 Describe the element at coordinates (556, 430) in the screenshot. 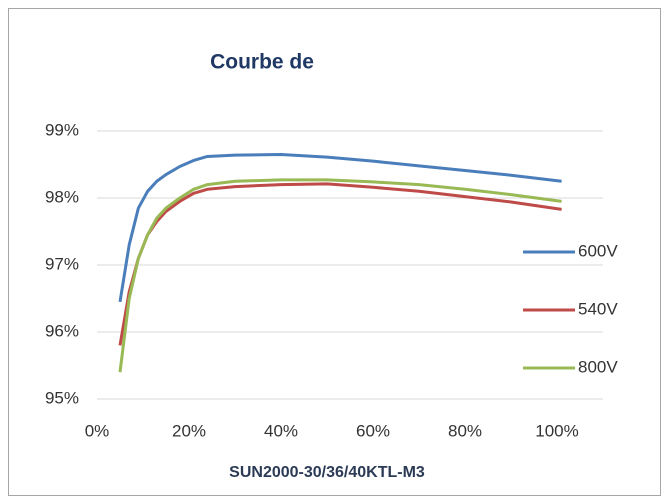

I see `x-tick-label: 100%` at that location.